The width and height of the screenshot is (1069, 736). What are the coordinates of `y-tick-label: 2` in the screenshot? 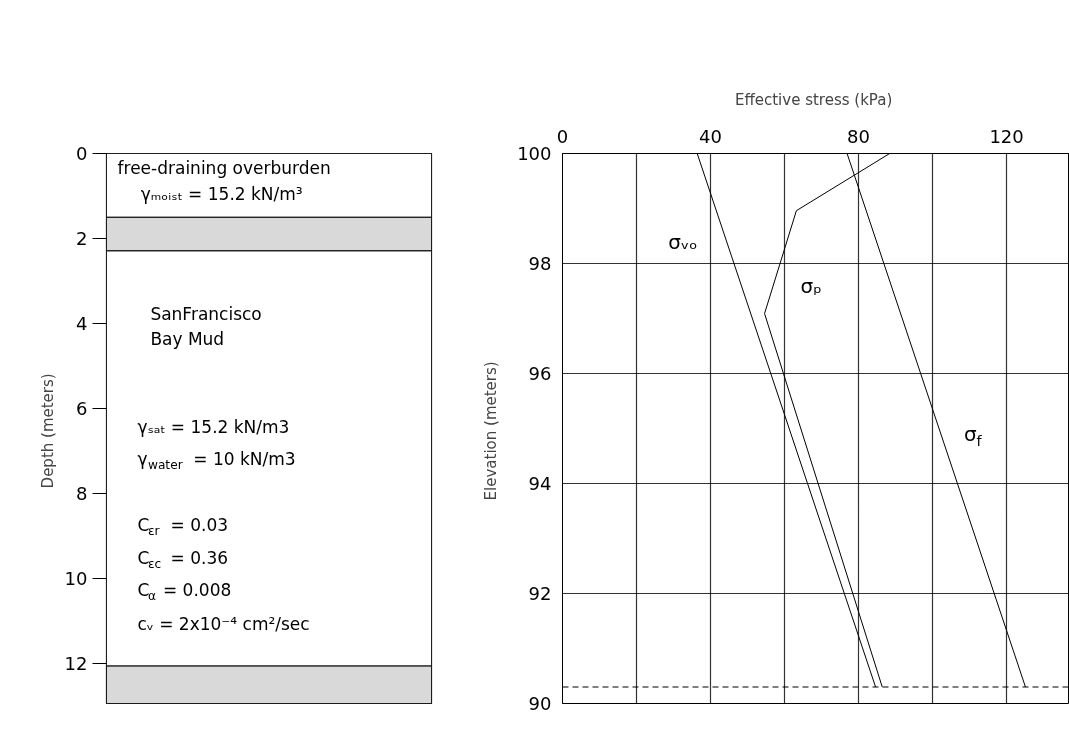 It's located at (82, 239).